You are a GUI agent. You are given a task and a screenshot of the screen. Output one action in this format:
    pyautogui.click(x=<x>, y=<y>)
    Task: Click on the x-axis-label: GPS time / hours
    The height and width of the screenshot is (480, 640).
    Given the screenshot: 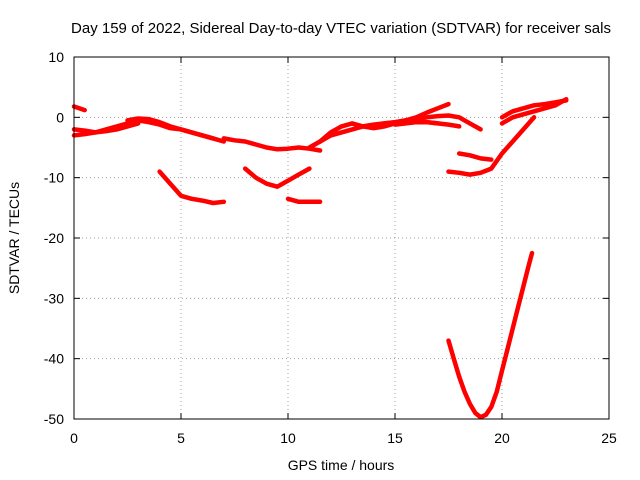 What is the action you would take?
    pyautogui.click(x=341, y=465)
    